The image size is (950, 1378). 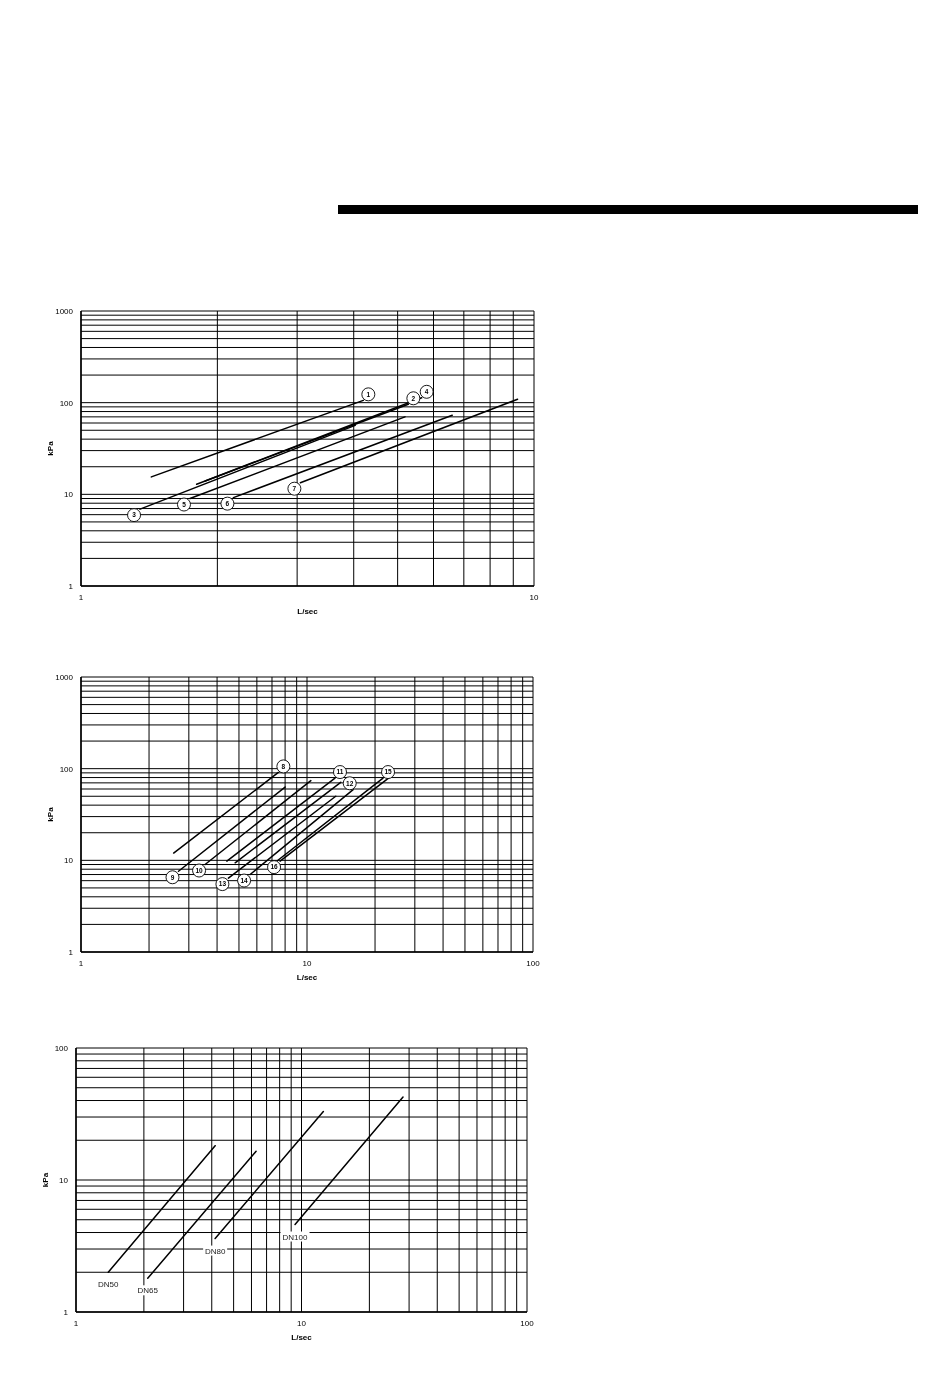 I want to click on series-label: DN65, so click(x=148, y=1291).